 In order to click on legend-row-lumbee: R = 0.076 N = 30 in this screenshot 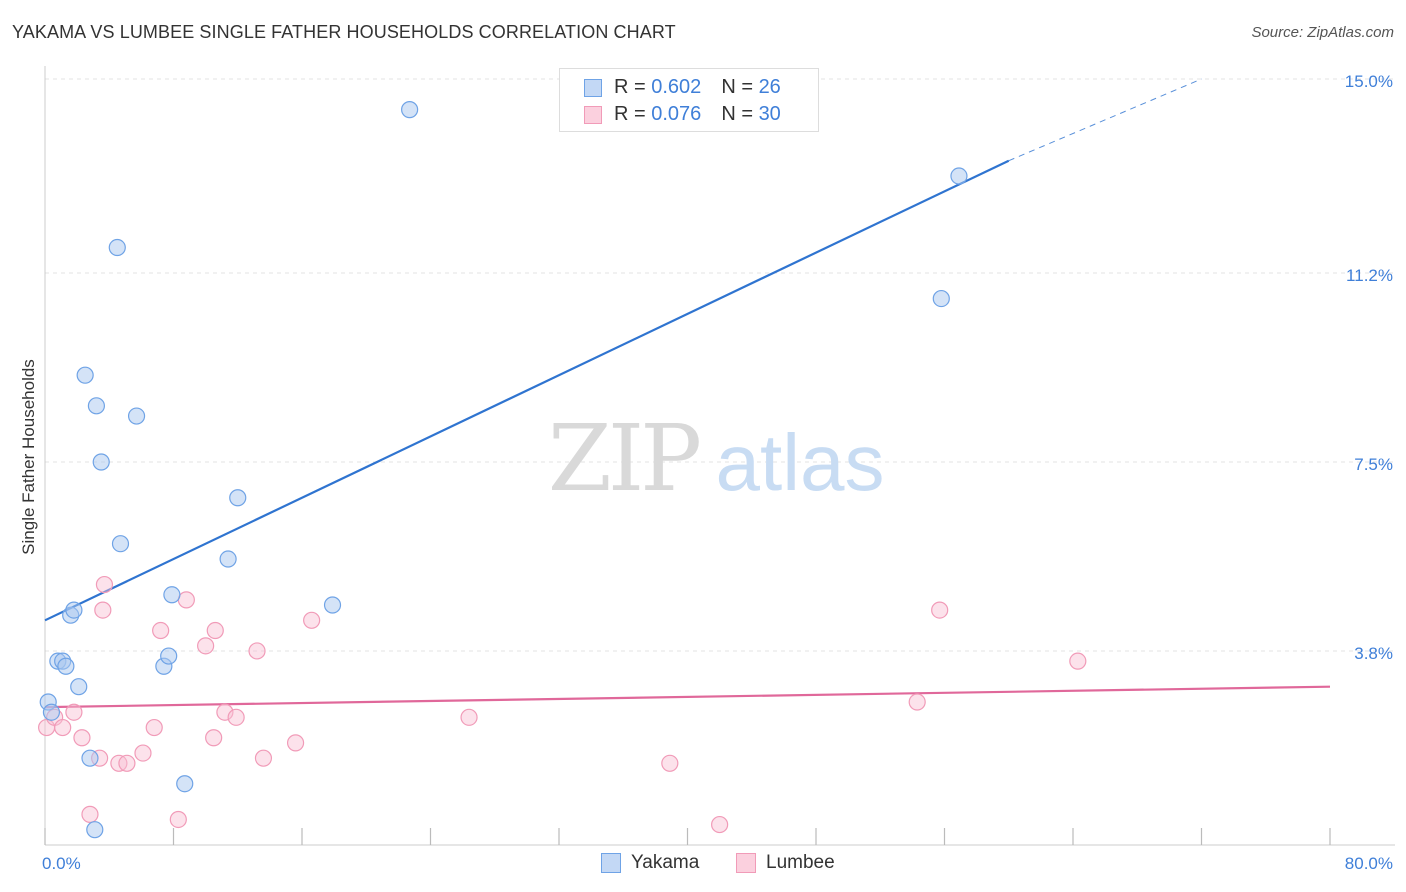, I will do `click(682, 114)`.